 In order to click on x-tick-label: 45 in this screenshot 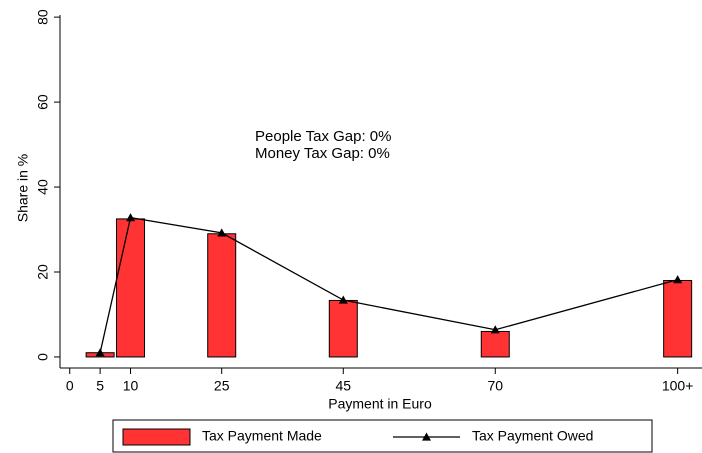, I will do `click(344, 386)`.